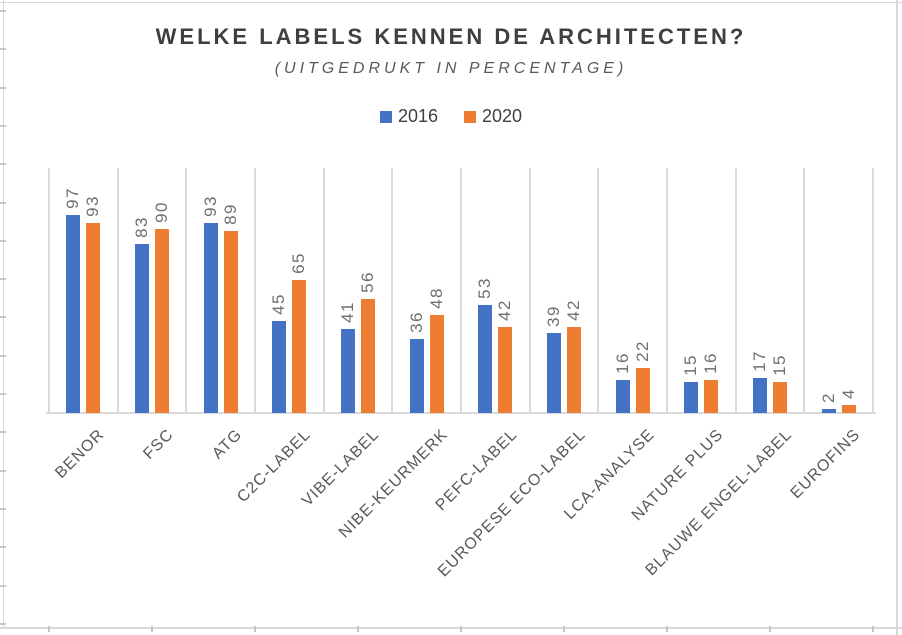  I want to click on category-label-BLAUWE ENGEL-LABEL: BLAUWE ENGEL-LABEL, so click(718, 503).